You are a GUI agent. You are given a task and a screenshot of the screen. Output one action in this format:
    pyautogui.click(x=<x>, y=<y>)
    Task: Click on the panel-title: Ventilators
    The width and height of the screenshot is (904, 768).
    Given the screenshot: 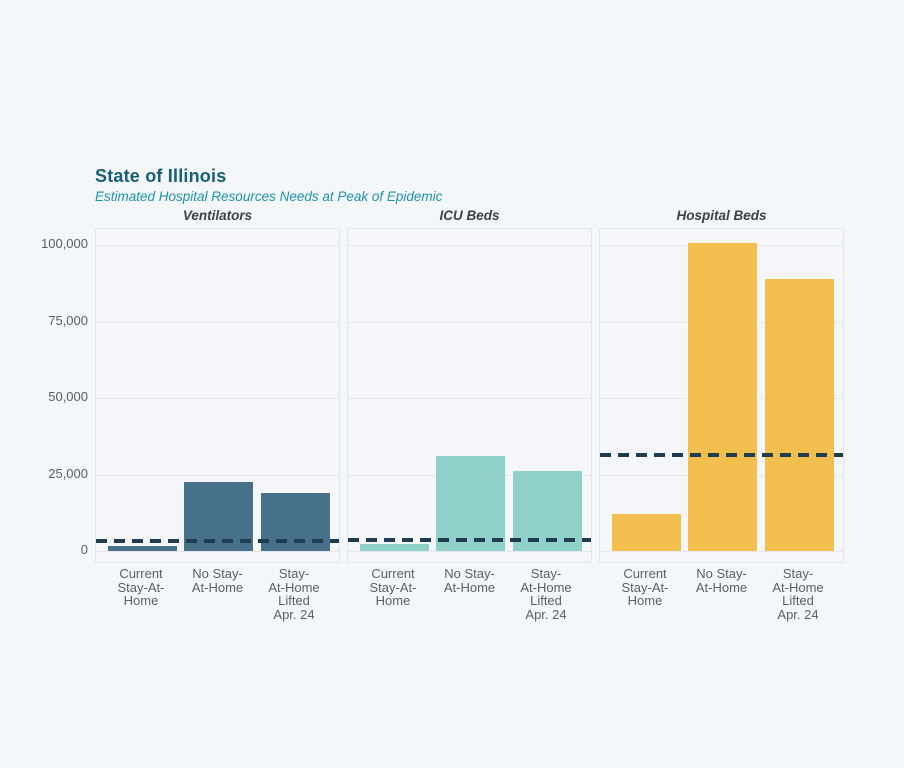 What is the action you would take?
    pyautogui.click(x=217, y=215)
    